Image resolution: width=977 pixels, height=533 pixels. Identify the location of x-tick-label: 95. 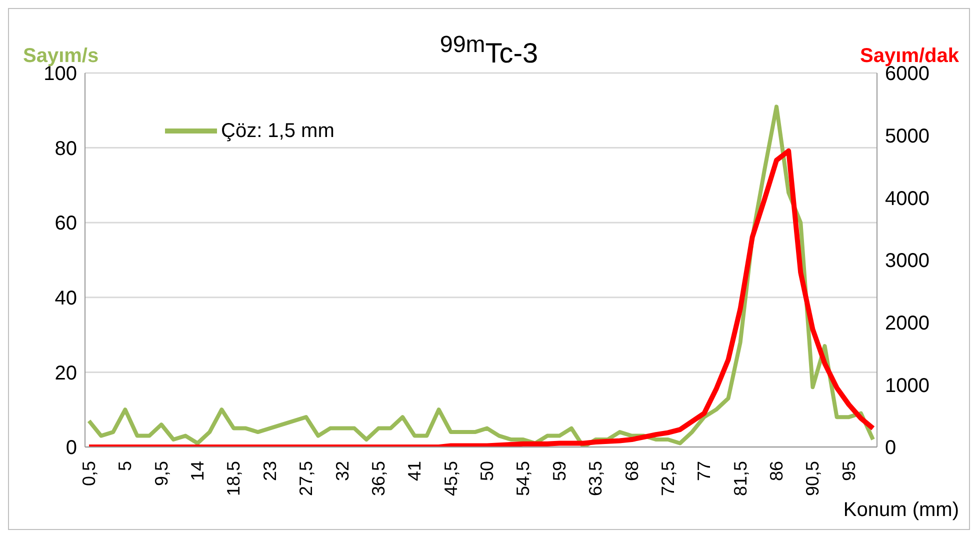
(848, 471).